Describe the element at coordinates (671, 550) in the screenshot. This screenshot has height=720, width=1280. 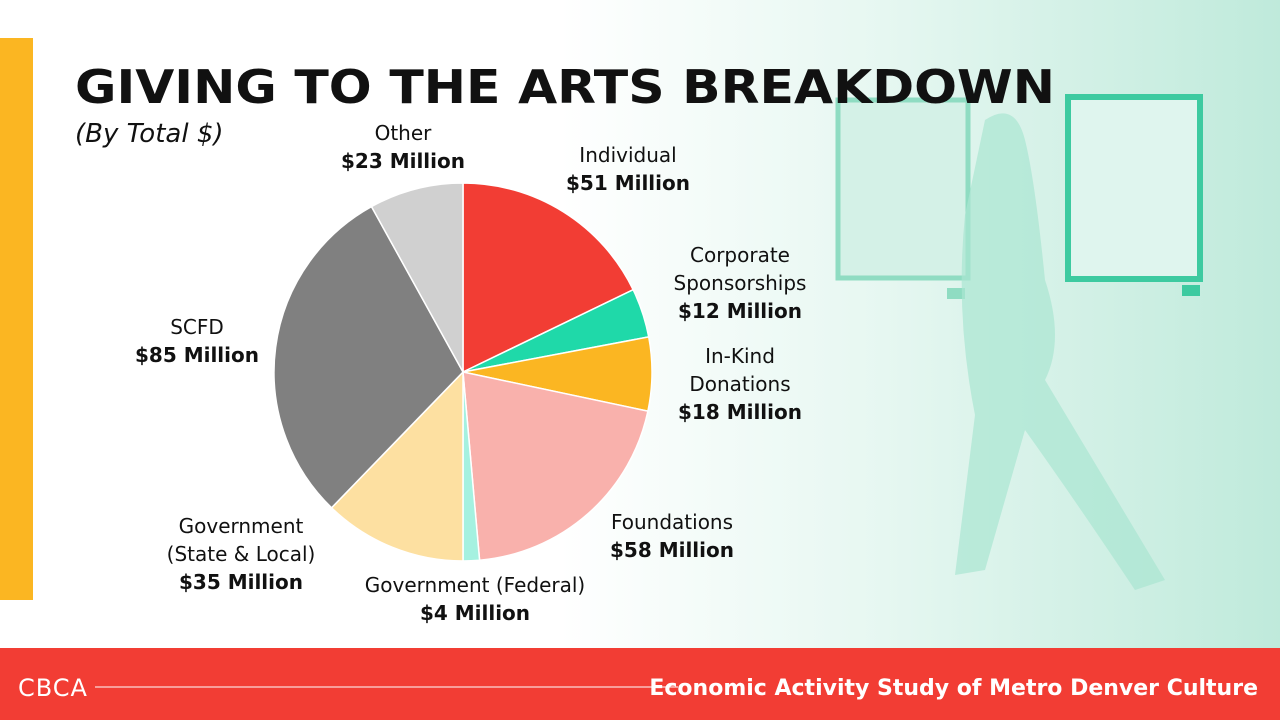
I see `value-label: $58 Million` at that location.